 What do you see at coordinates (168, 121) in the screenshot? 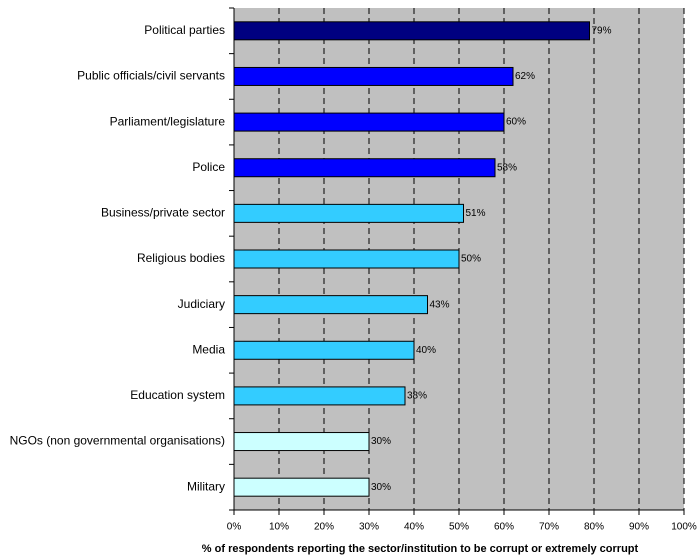
I see `y-tick-label: Parliament/legislature` at bounding box center [168, 121].